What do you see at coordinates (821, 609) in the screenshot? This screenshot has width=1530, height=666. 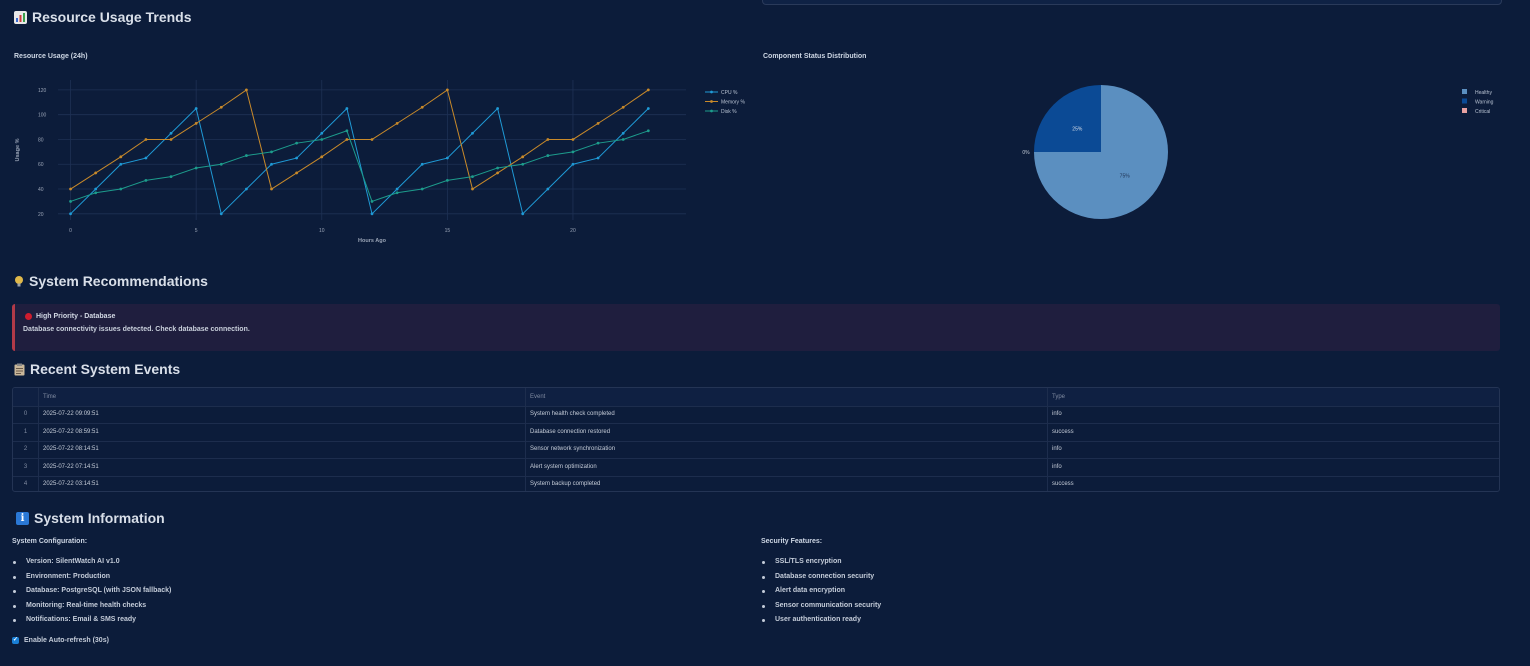 I see `list-item: Sensor communication security` at bounding box center [821, 609].